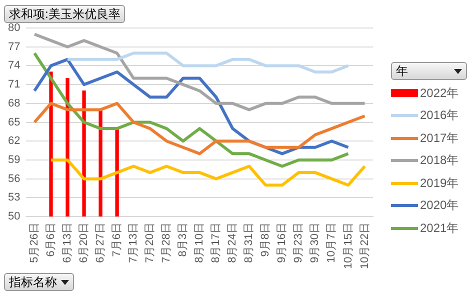 The width and height of the screenshot is (469, 299). What do you see at coordinates (14, 66) in the screenshot?
I see `y-tick-label: 74` at bounding box center [14, 66].